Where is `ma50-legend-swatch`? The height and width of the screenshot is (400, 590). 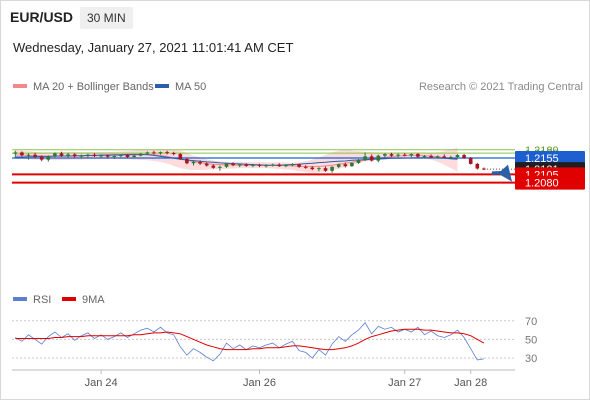
ma50-legend-swatch is located at coordinates (162, 86).